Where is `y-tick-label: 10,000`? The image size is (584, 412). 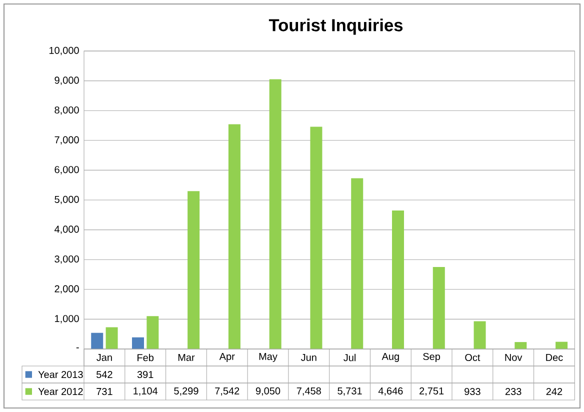 y-tick-label: 10,000 is located at coordinates (64, 51).